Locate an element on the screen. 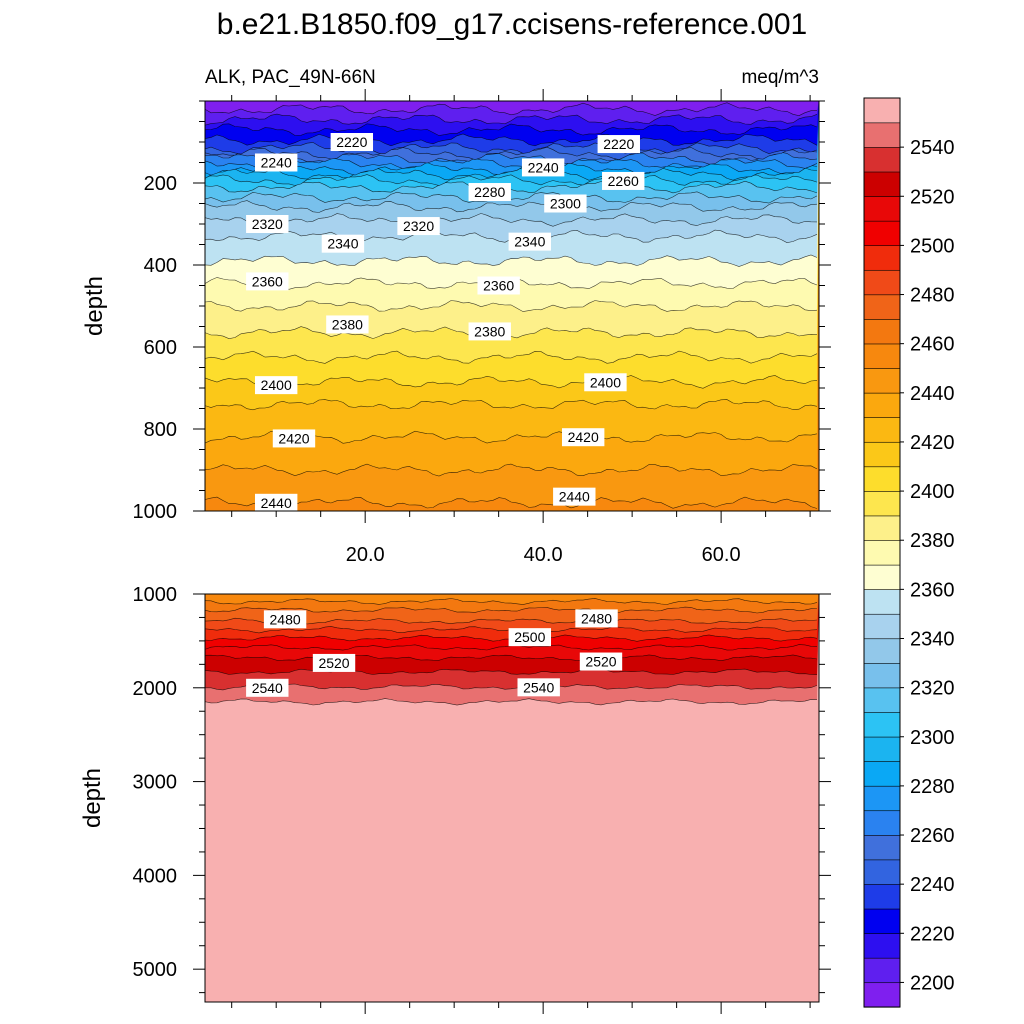  colorbar-tick-label: 2200 is located at coordinates (932, 983).